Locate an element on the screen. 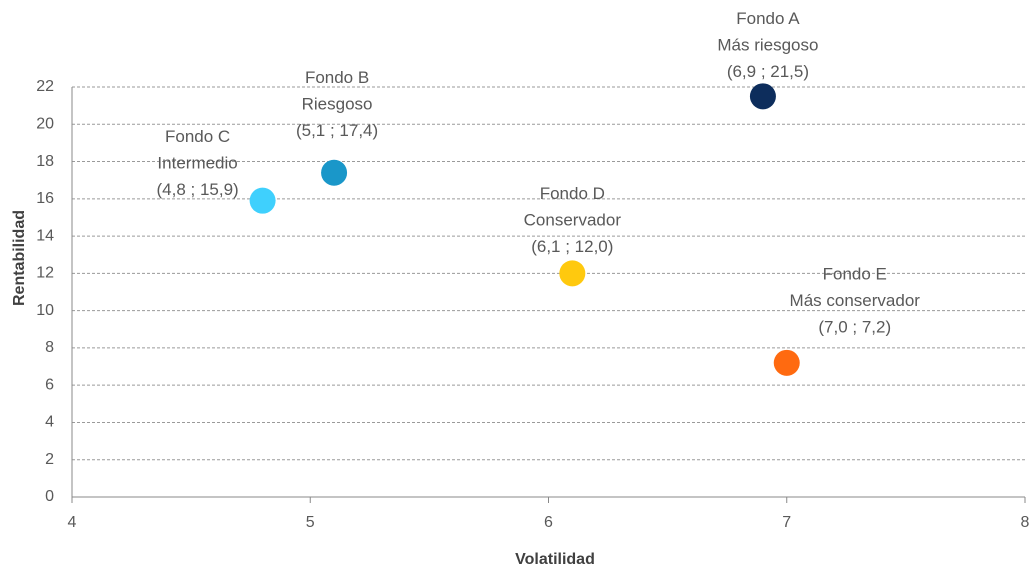 This screenshot has width=1036, height=569. point-label: Fondo C is located at coordinates (197, 136).